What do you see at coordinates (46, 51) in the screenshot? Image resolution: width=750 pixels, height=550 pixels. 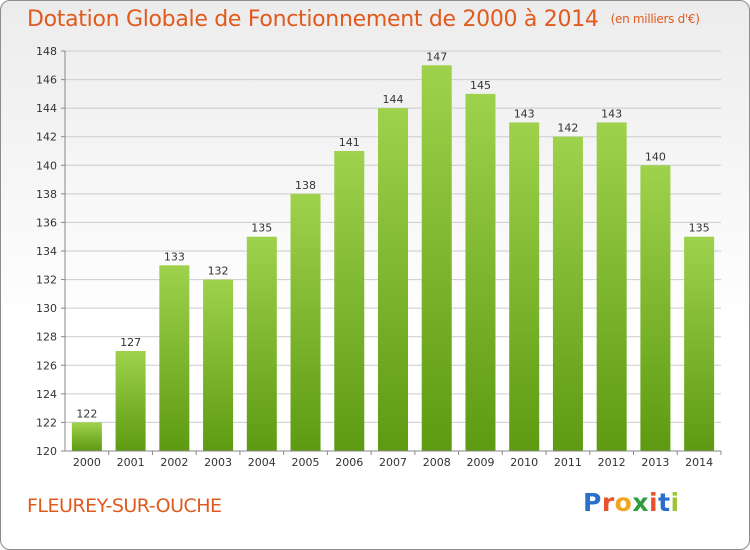 I see `y-tick-label: 148` at bounding box center [46, 51].